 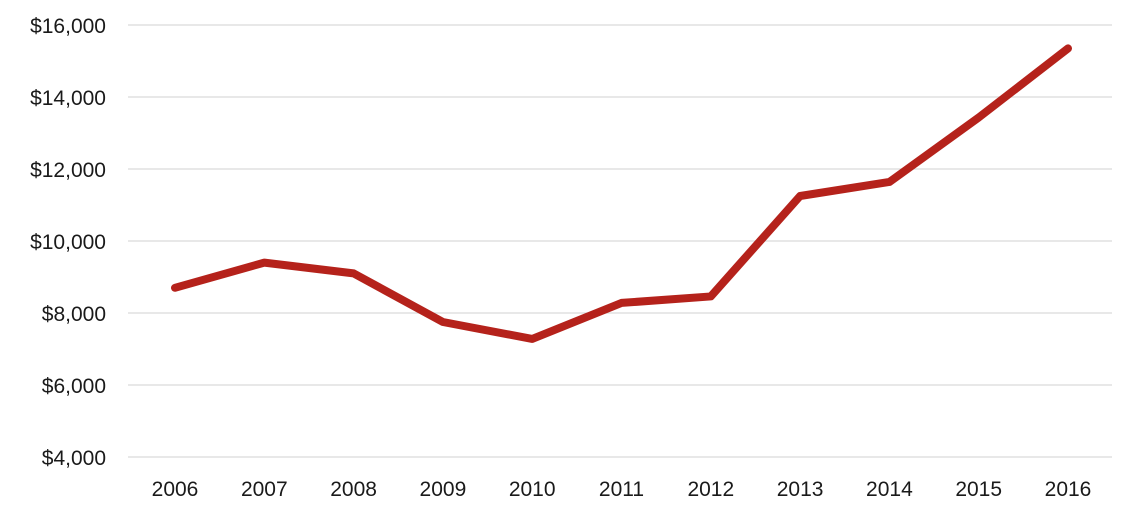 I want to click on y-tick-label: $6,000, so click(x=74, y=386).